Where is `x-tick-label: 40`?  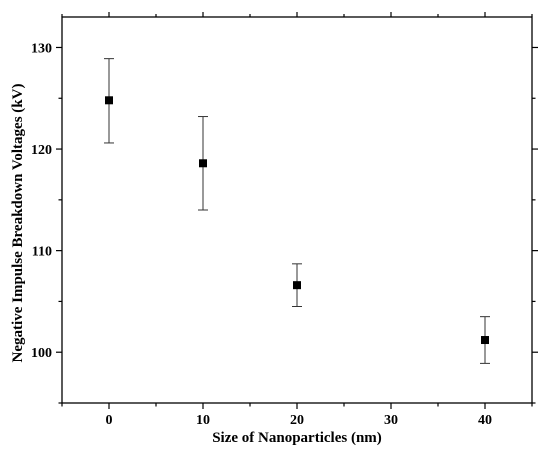 x-tick-label: 40 is located at coordinates (485, 420).